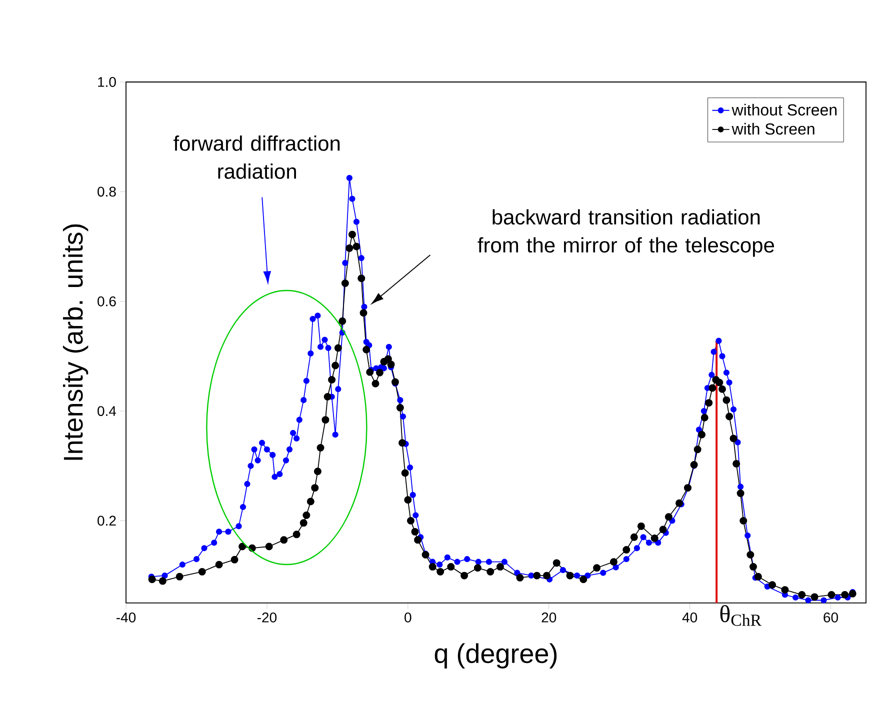  What do you see at coordinates (408, 617) in the screenshot?
I see `x-tick-label: 0` at bounding box center [408, 617].